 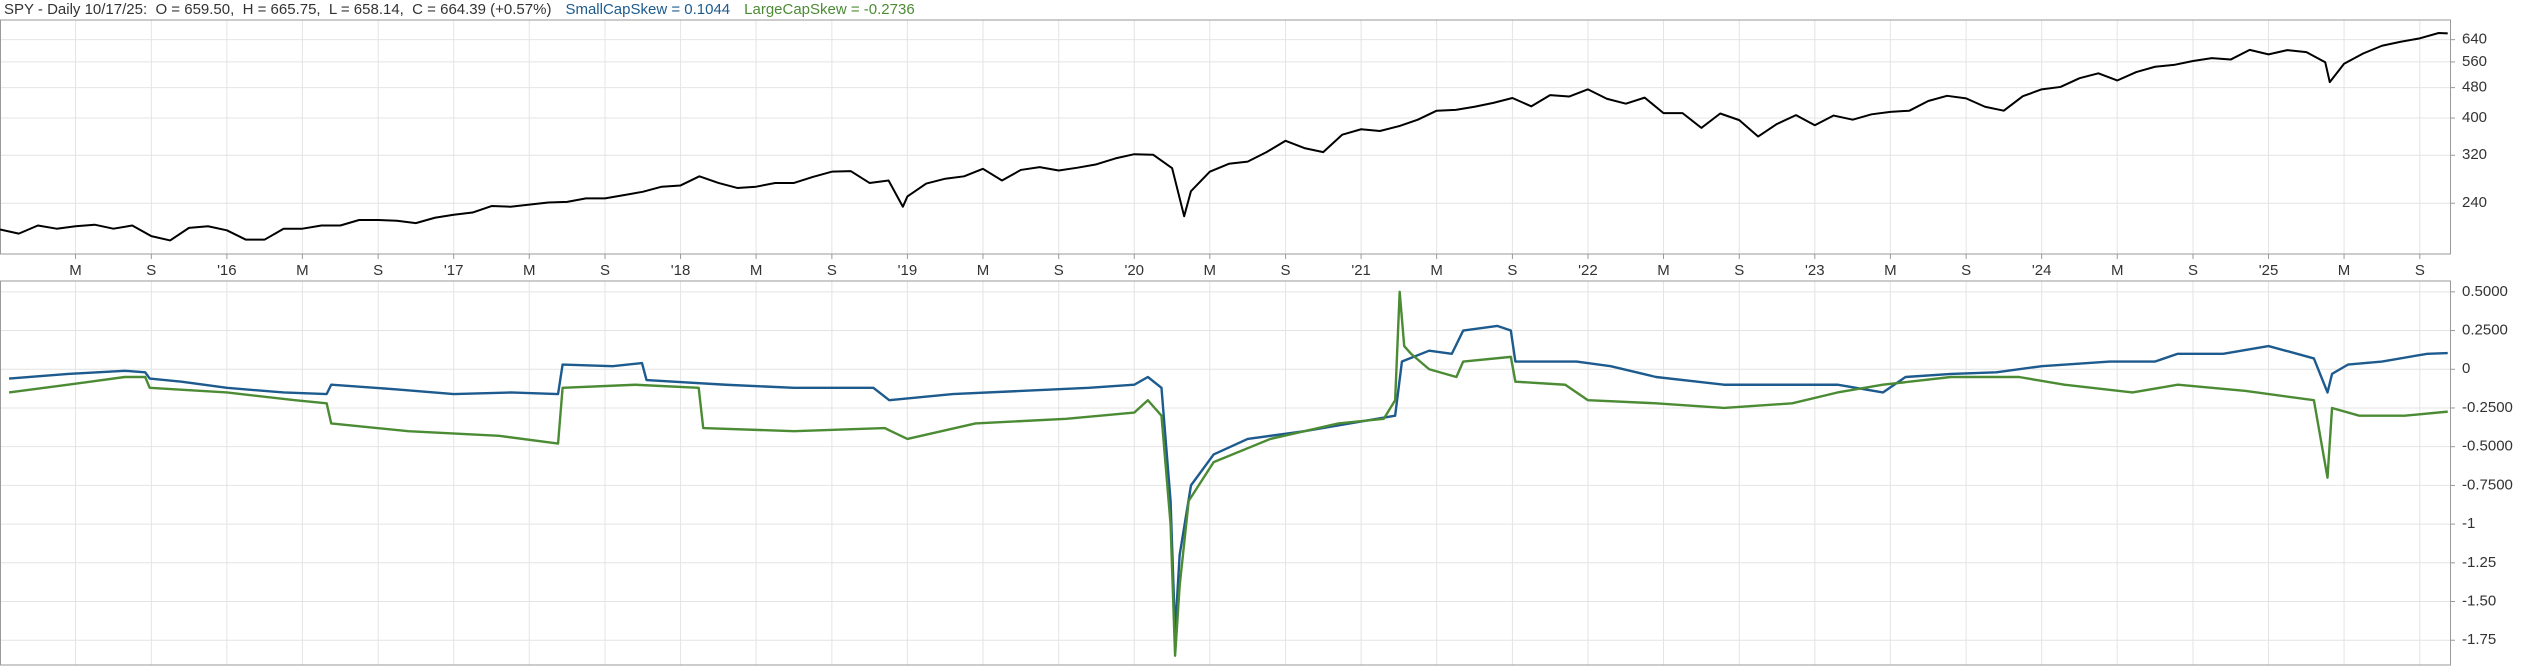 I want to click on y-tick-label: 320, so click(x=2474, y=154).